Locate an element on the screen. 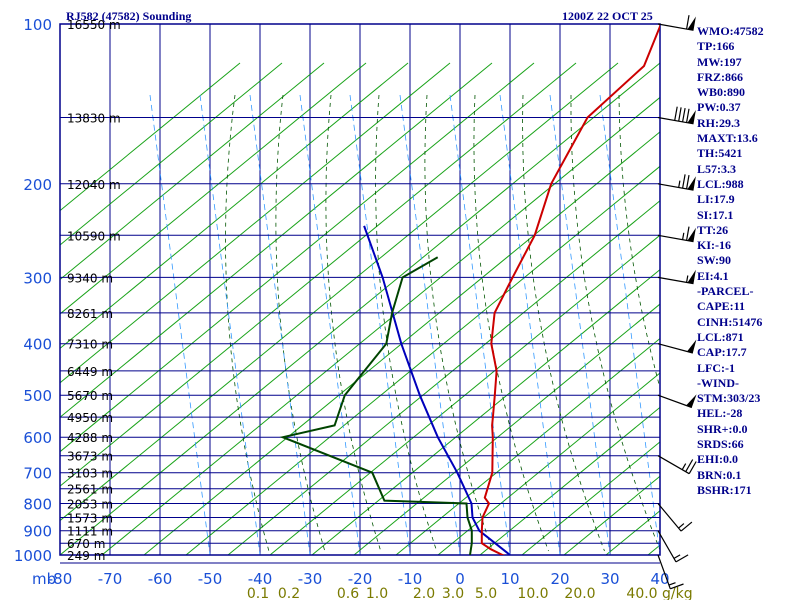 The height and width of the screenshot is (600, 800). temperature-tick-label: -20 is located at coordinates (360, 579).